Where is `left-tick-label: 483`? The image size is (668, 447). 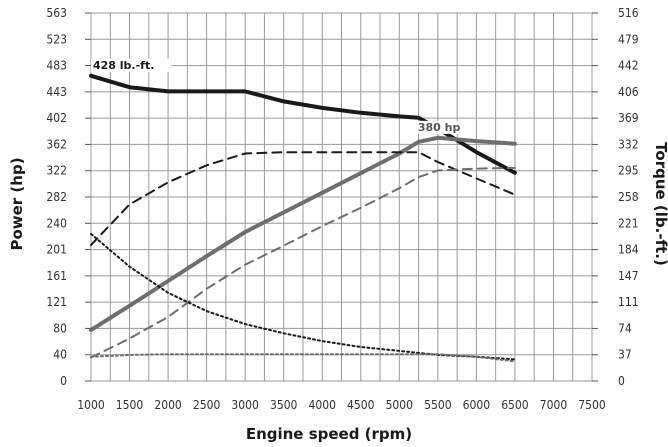 left-tick-label: 483 is located at coordinates (56, 66).